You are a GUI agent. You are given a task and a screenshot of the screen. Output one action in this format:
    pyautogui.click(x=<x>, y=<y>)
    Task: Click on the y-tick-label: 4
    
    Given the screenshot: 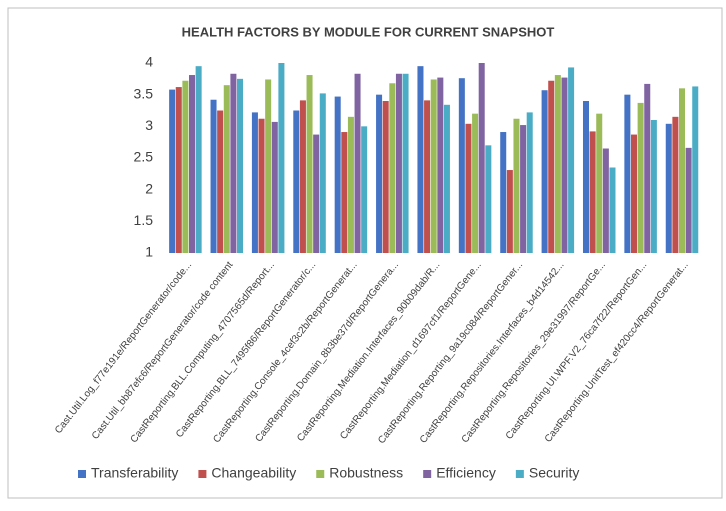 What is the action you would take?
    pyautogui.click(x=149, y=62)
    